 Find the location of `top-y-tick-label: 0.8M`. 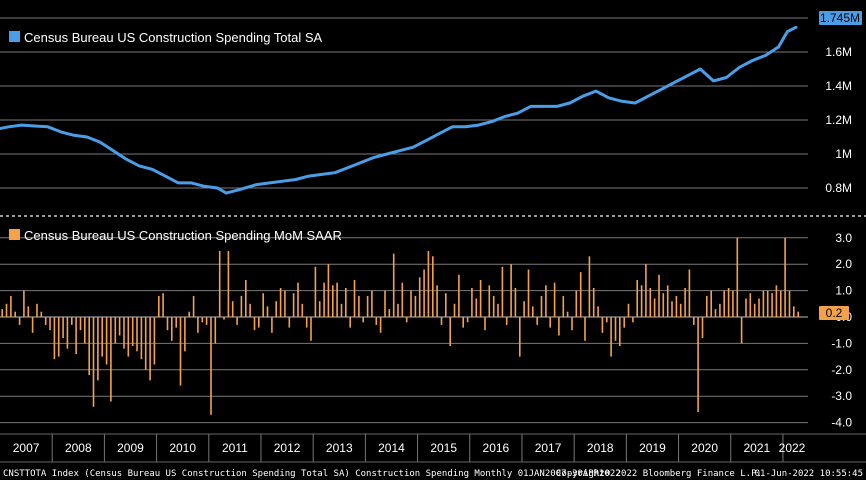

top-y-tick-label: 0.8M is located at coordinates (838, 188).